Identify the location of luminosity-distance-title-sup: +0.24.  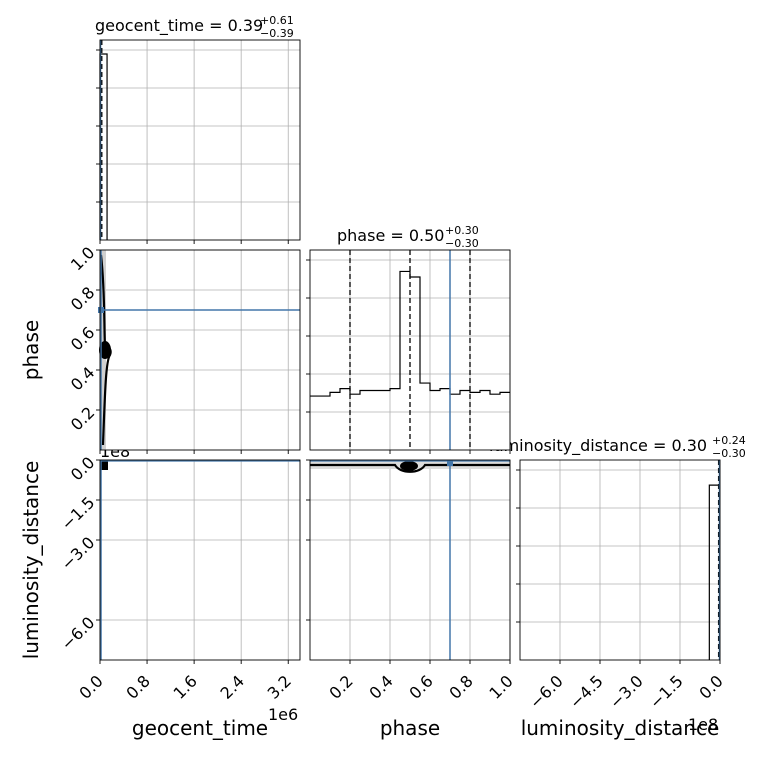
(729, 440).